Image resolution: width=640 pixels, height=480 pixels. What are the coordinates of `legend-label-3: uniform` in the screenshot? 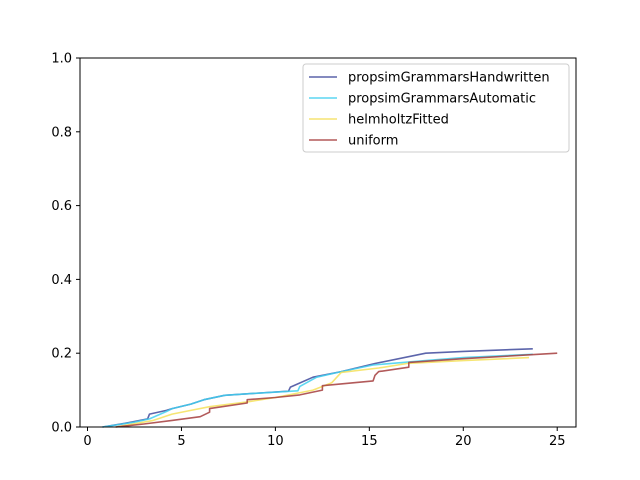 It's located at (373, 141).